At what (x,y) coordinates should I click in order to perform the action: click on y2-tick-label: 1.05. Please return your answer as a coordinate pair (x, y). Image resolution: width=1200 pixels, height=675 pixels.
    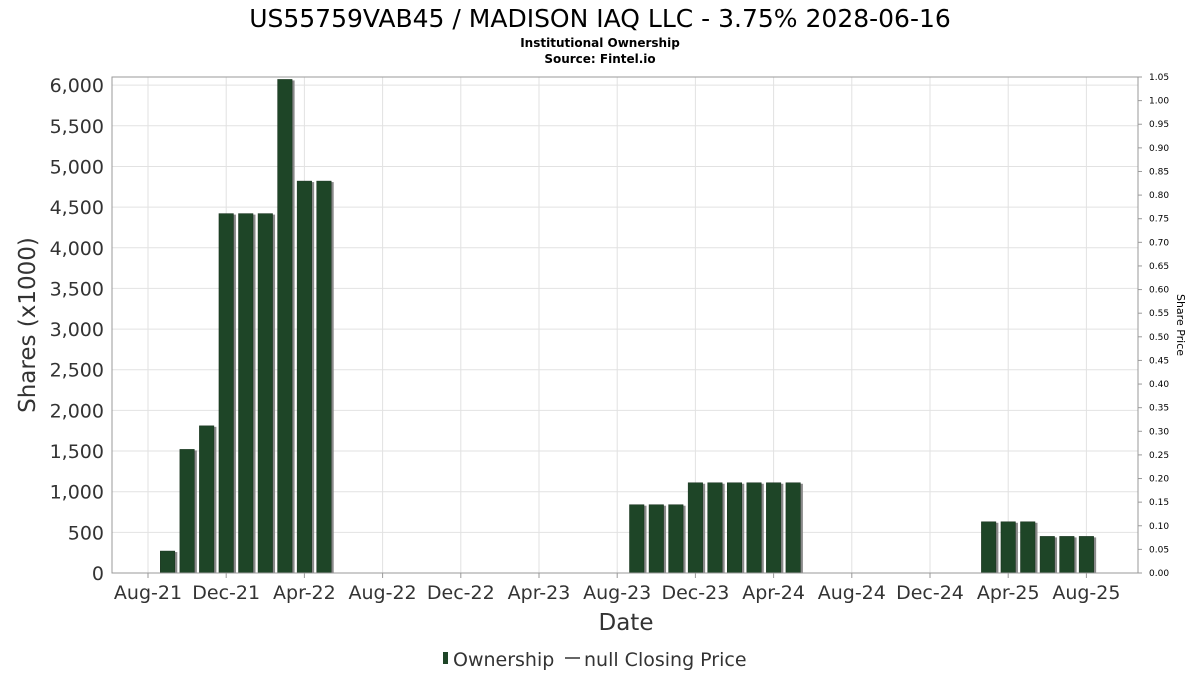
    Looking at the image, I should click on (1159, 78).